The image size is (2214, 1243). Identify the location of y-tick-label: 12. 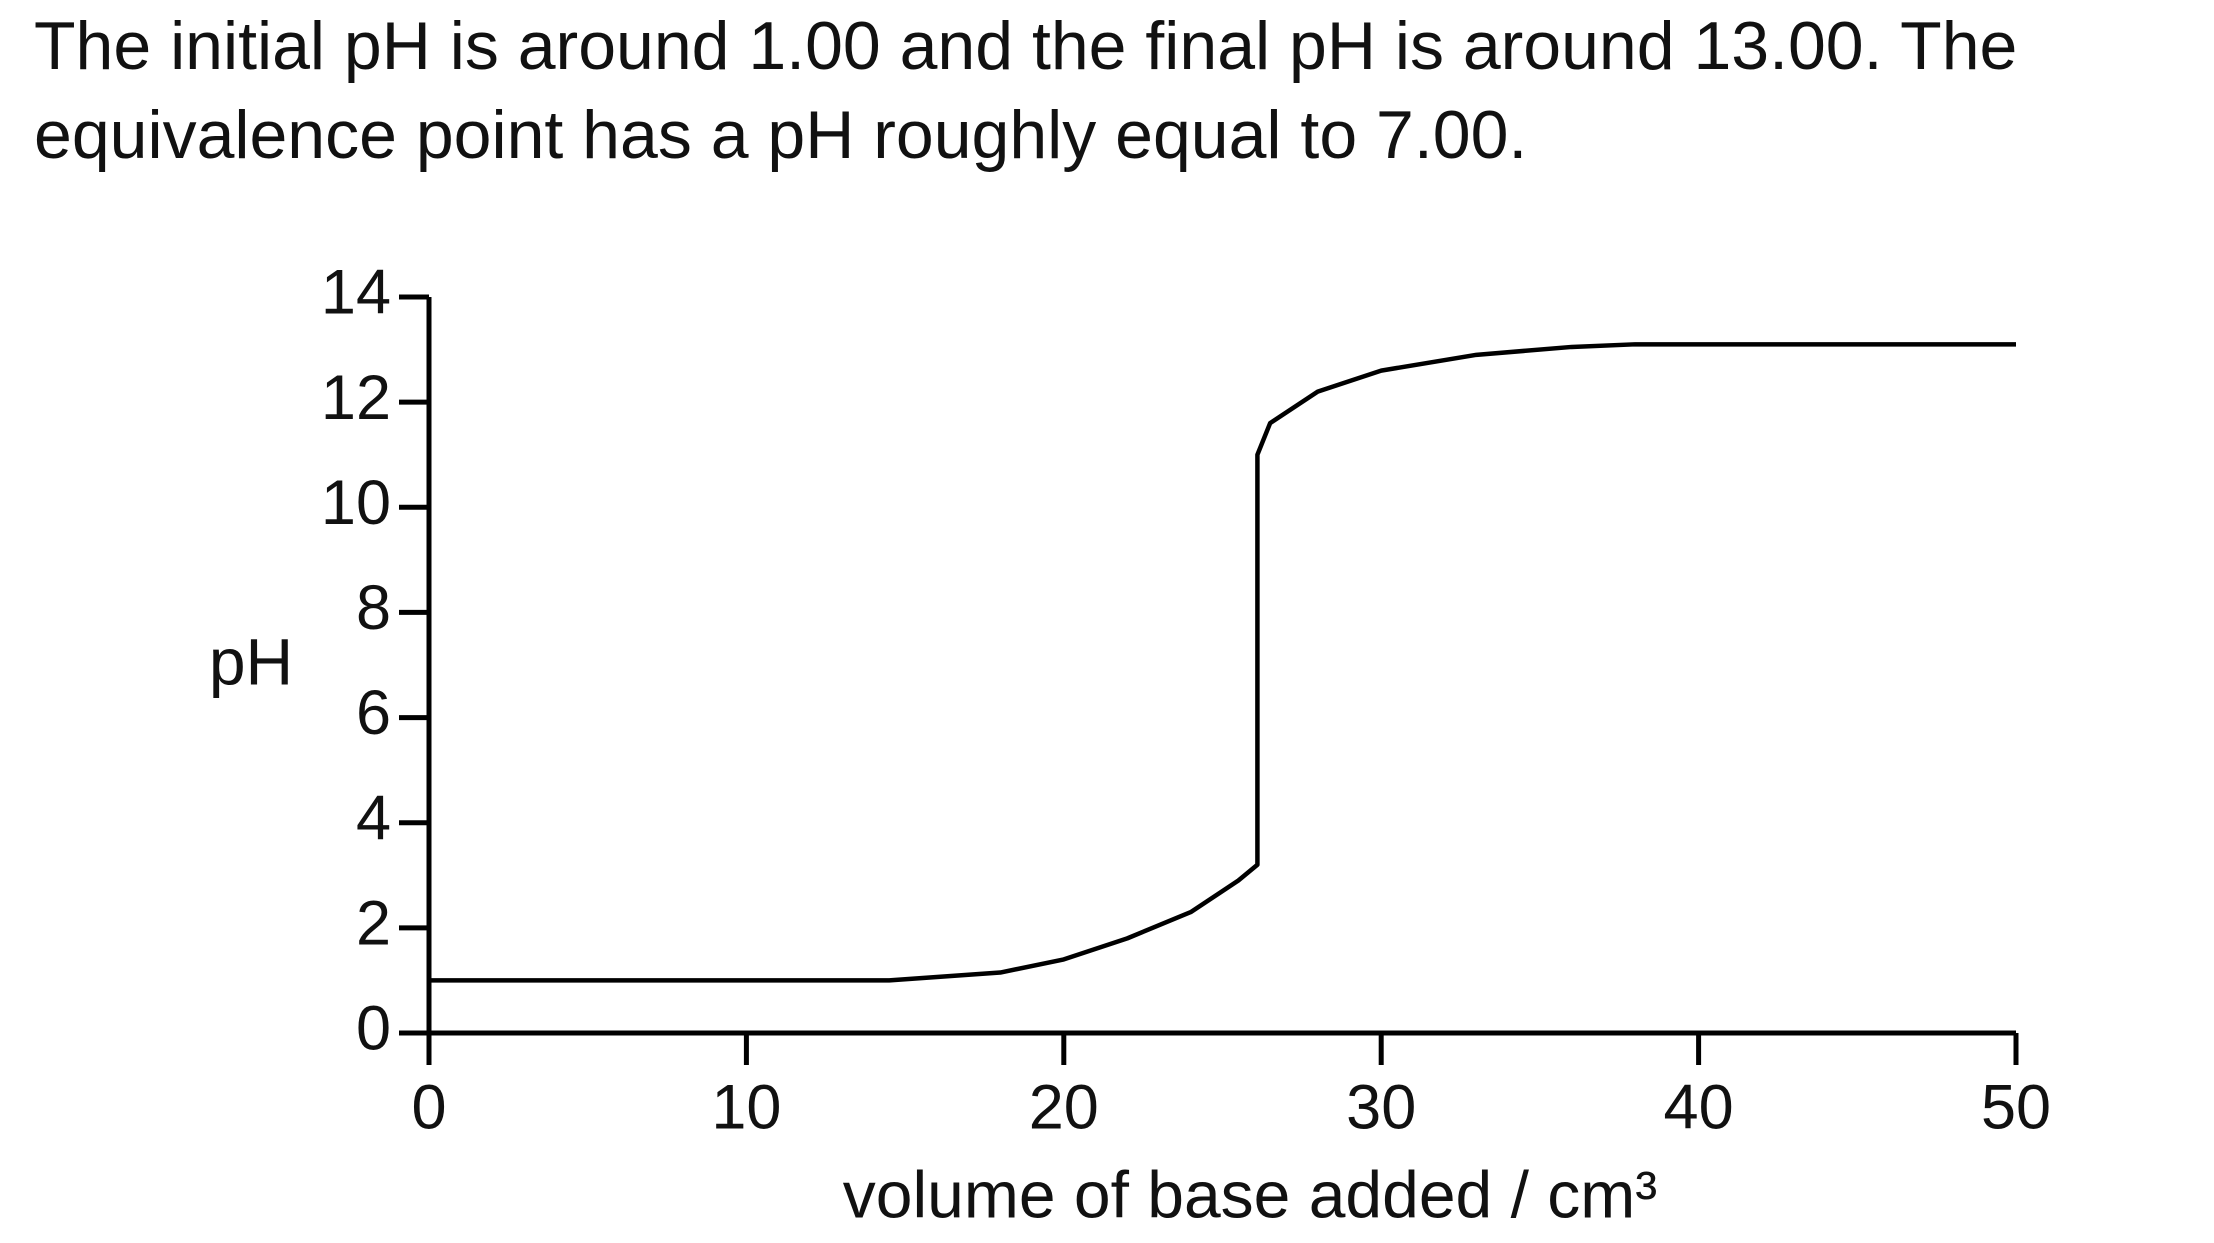
(356, 398).